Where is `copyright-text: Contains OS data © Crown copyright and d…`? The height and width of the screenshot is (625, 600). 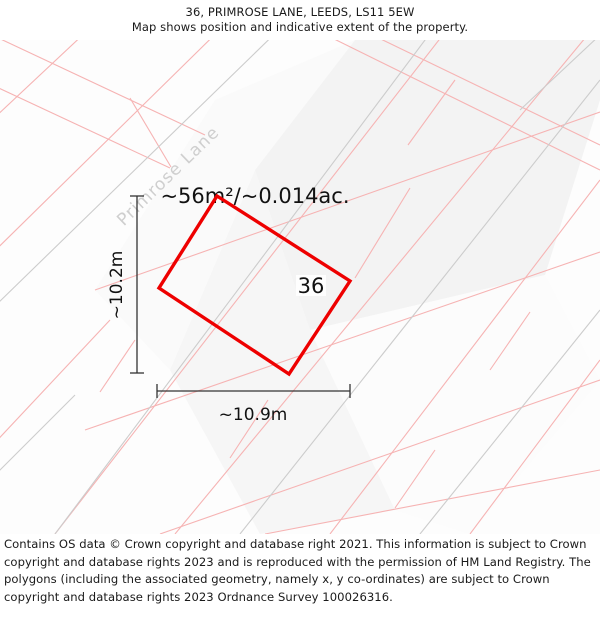
copyright-text: Contains OS data © Crown copyright and d… is located at coordinates (297, 570).